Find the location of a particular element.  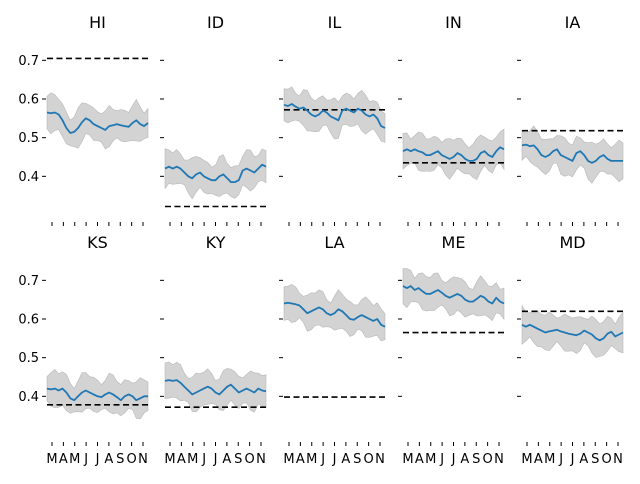

panel-il: IL is located at coordinates (332, 119).